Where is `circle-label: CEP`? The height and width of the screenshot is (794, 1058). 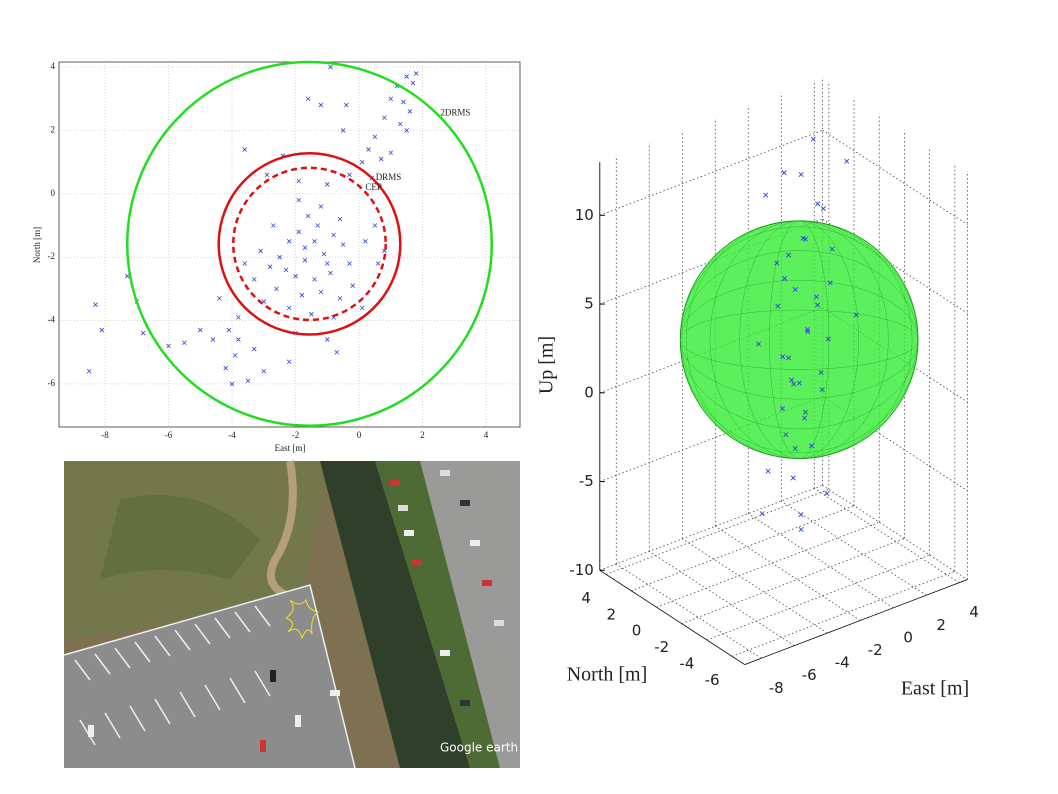
circle-label: CEP is located at coordinates (373, 187).